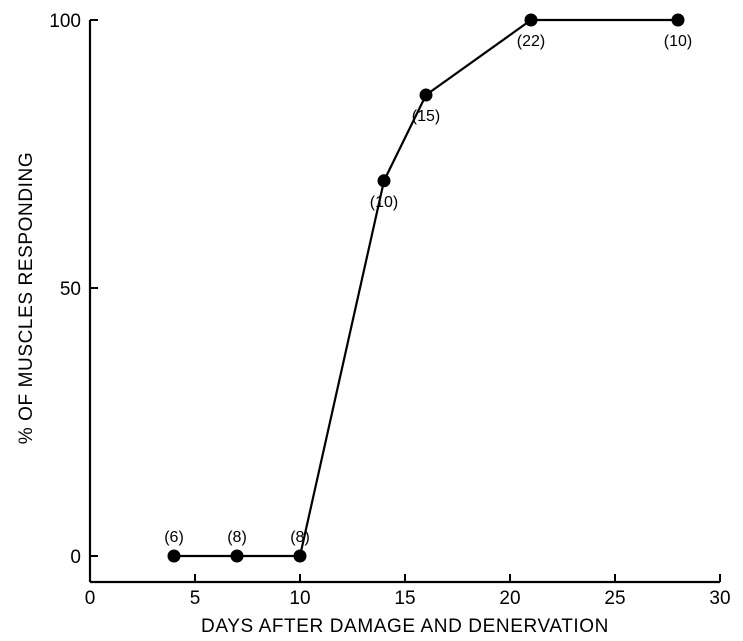 The height and width of the screenshot is (641, 743). Describe the element at coordinates (404, 598) in the screenshot. I see `x-tick-label: 15` at that location.